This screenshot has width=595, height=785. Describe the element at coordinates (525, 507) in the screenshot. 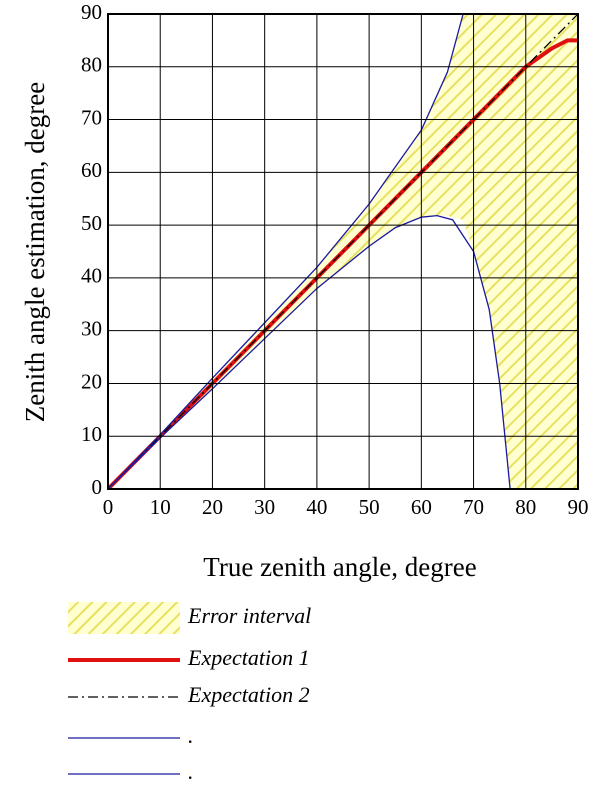

I see `x-tick-label: 80` at that location.